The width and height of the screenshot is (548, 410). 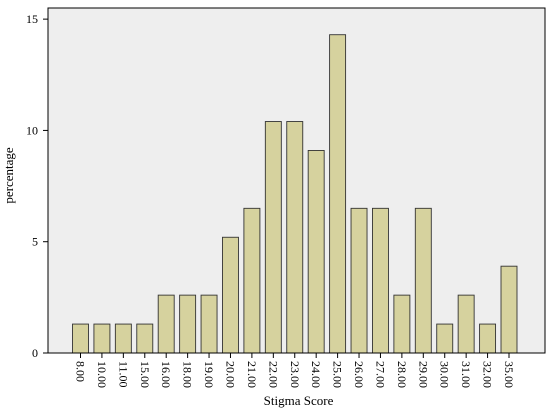 I want to click on bar-21.00, so click(x=252, y=280).